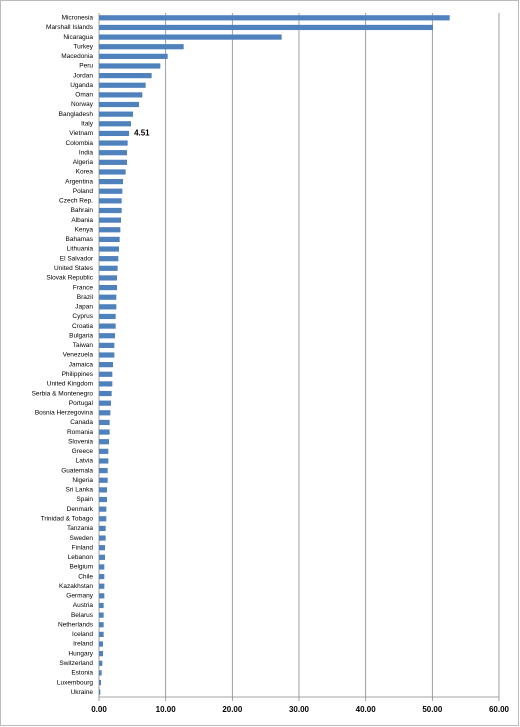 This screenshot has height=727, width=520. I want to click on y-tick-label: Italy, so click(87, 124).